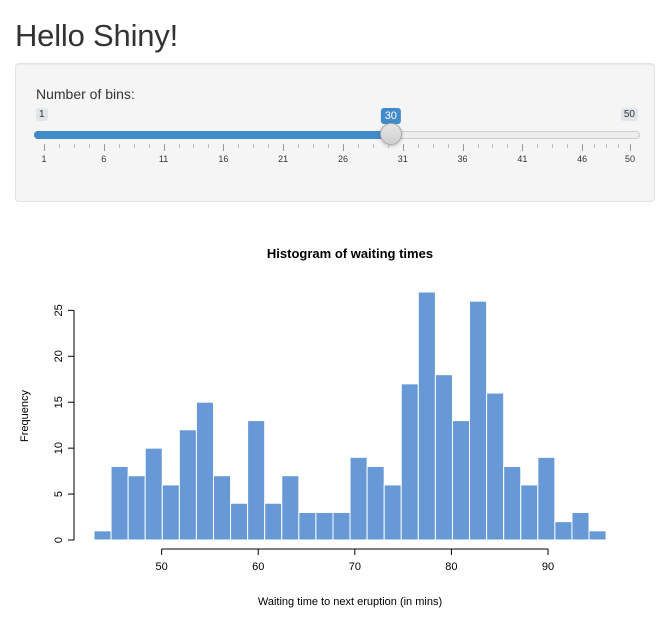 The width and height of the screenshot is (672, 623). I want to click on x-axis-label: Waiting time to next eruption (in mins), so click(350, 602).